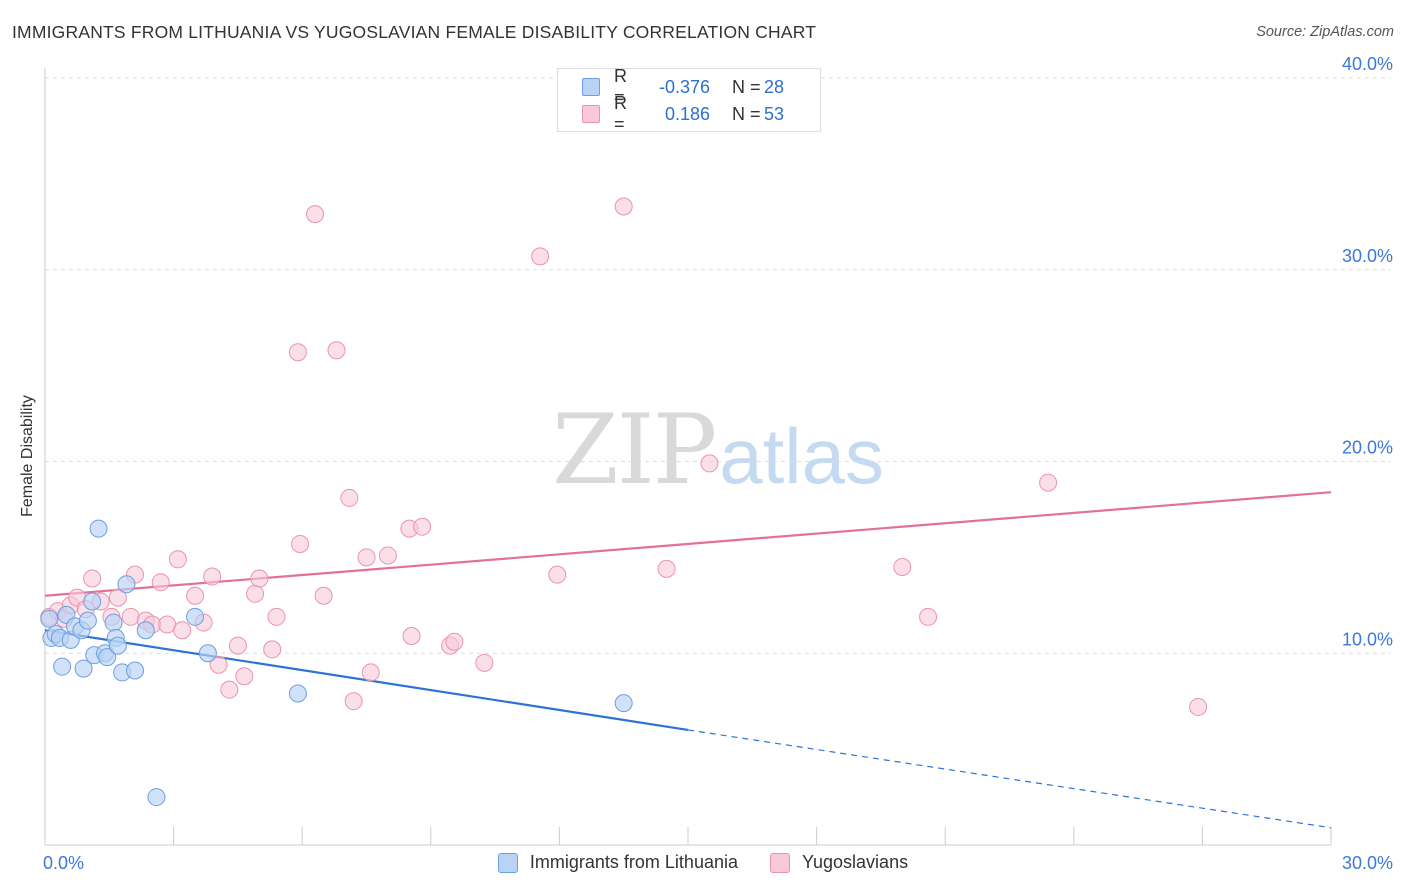  I want to click on r-value: 0.186, so click(687, 113).